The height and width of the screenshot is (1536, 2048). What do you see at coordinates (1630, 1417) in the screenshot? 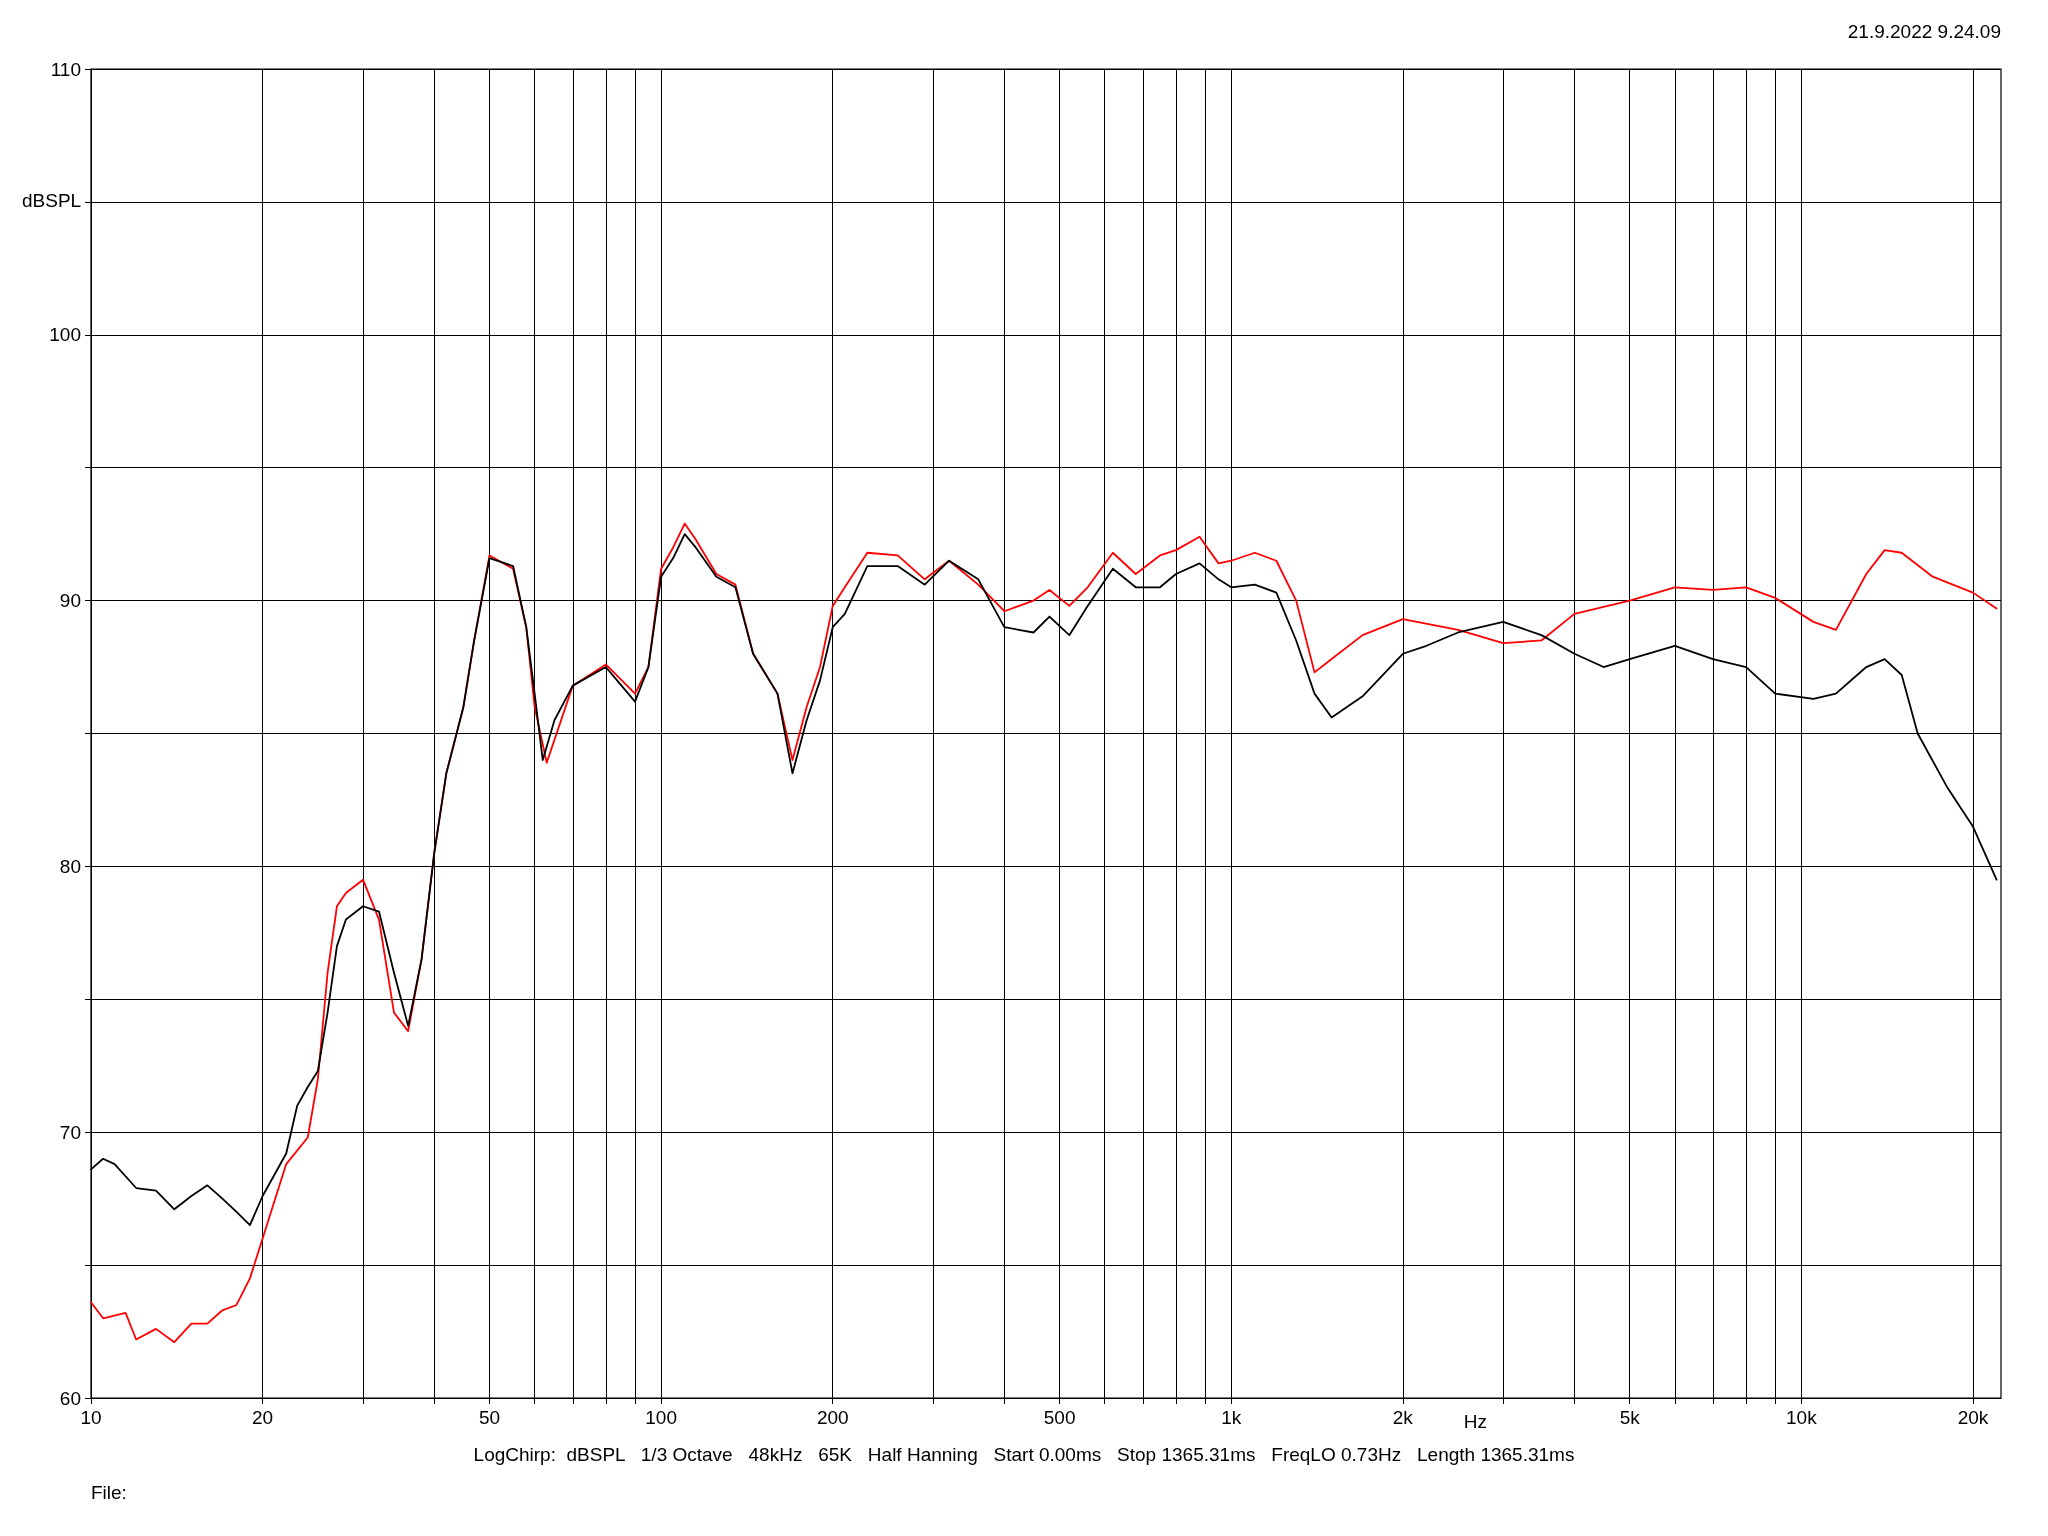
I see `x-tick-label: 5k` at bounding box center [1630, 1417].